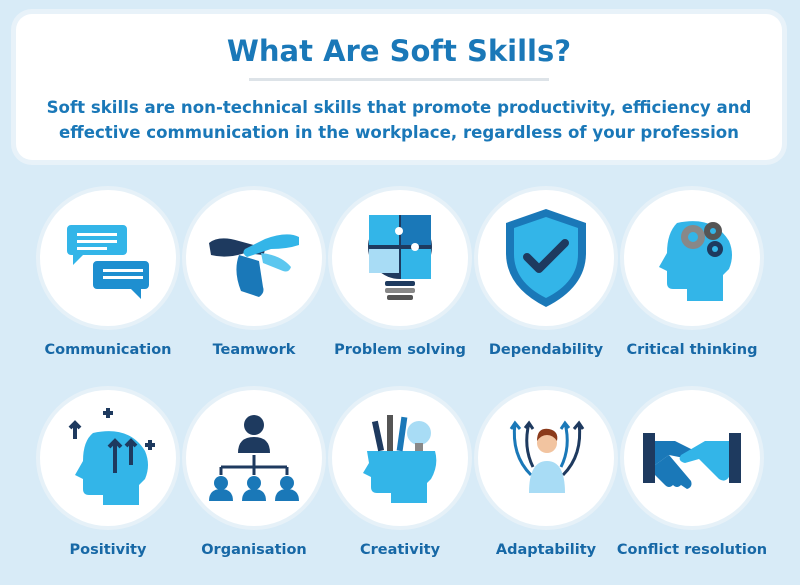  What do you see at coordinates (692, 461) in the screenshot?
I see `handshake-icon` at bounding box center [692, 461].